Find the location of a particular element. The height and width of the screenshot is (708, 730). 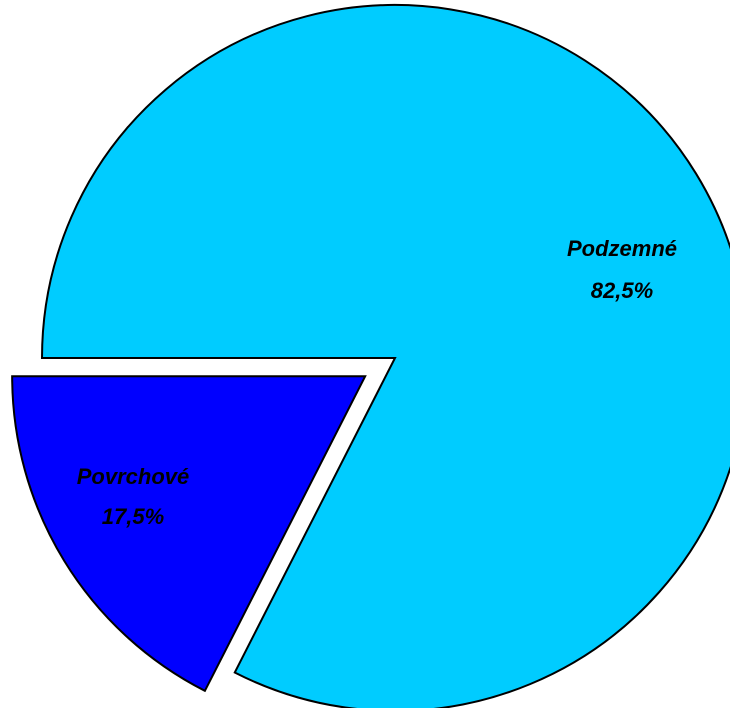

slice-value-label: 82,5% is located at coordinates (622, 290).